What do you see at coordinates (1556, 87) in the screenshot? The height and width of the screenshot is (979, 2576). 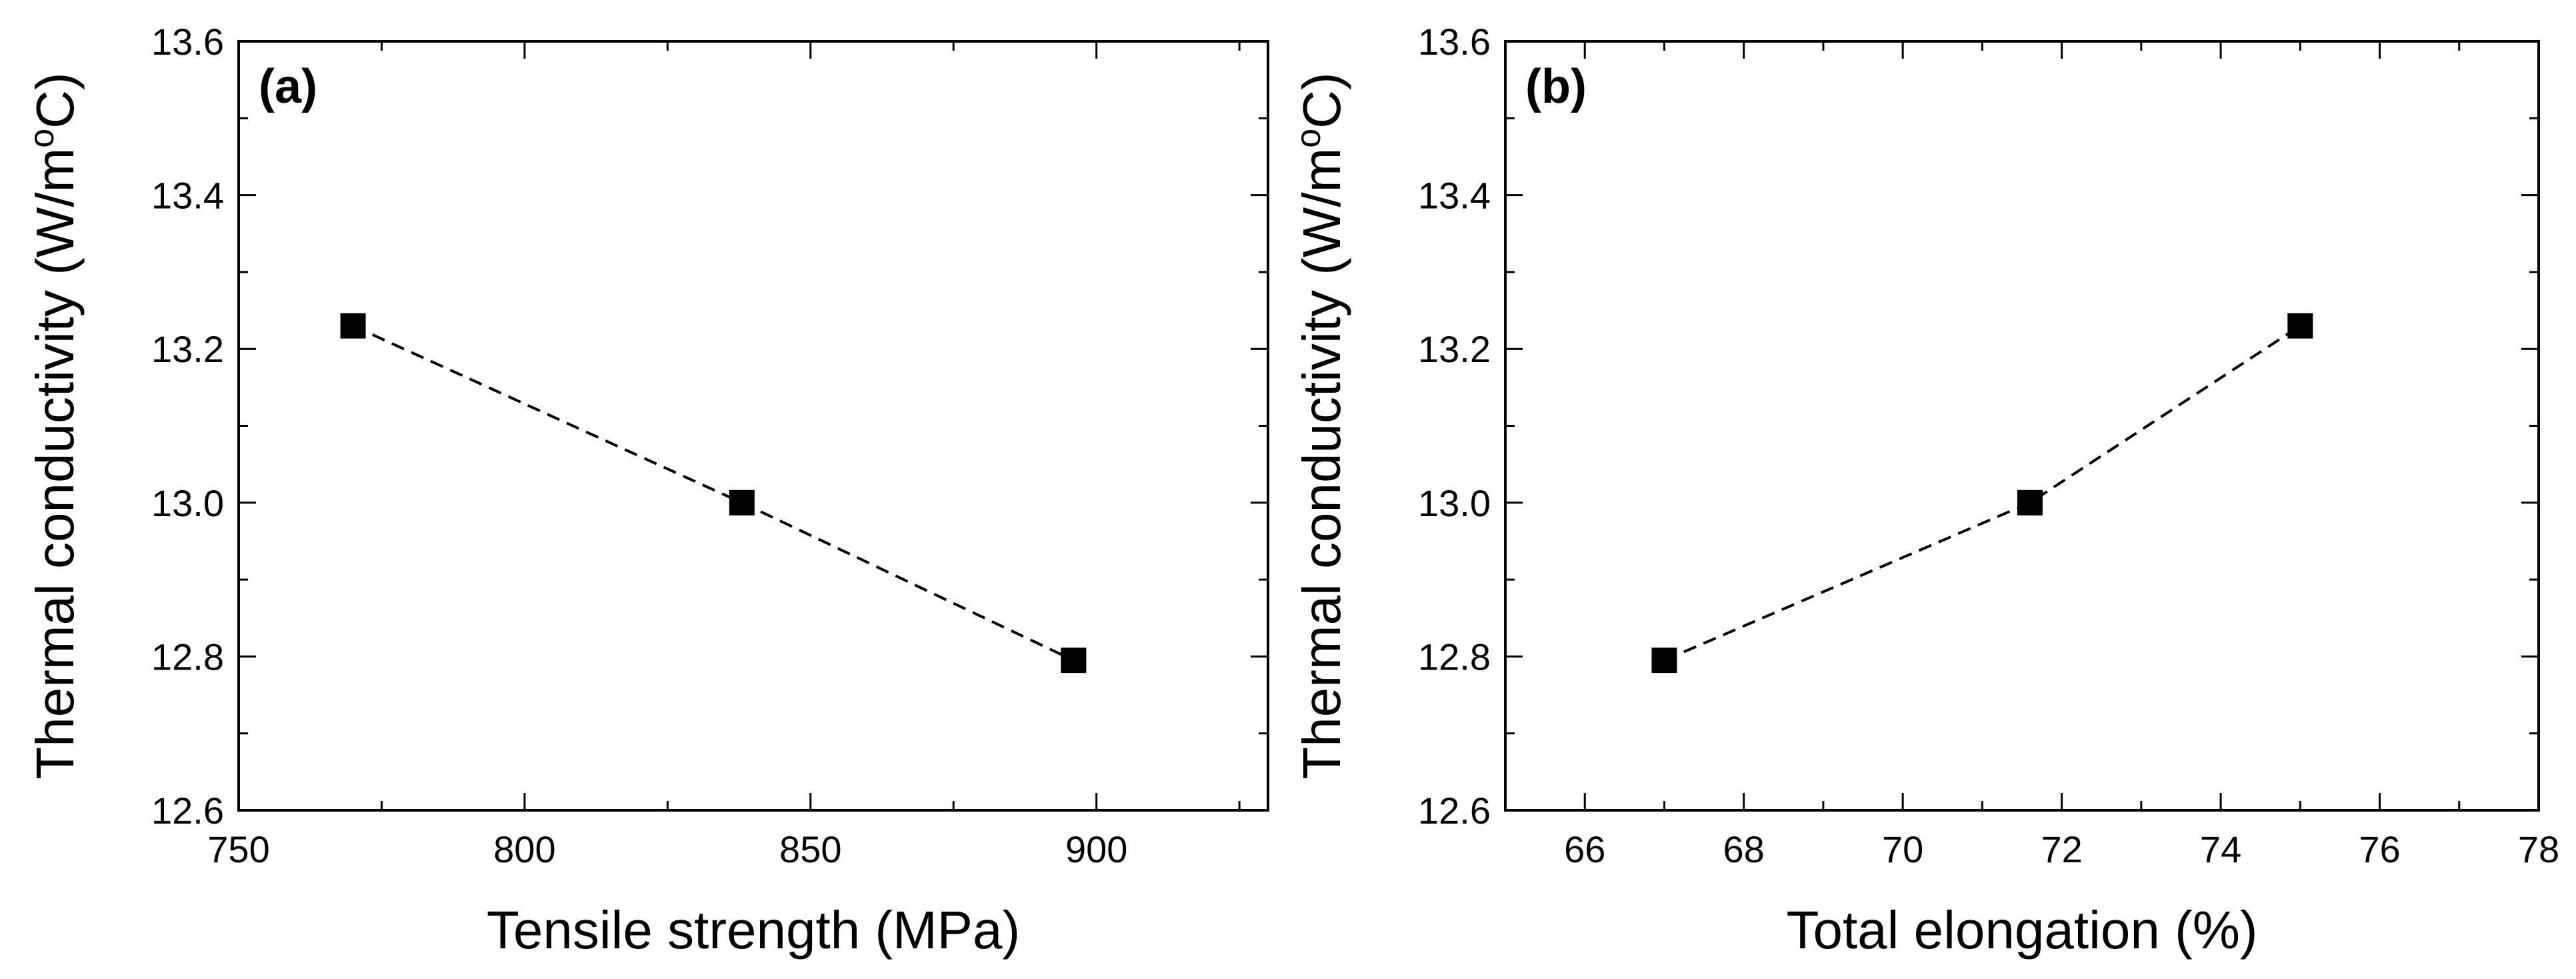 I see `panel-label: (b)` at bounding box center [1556, 87].